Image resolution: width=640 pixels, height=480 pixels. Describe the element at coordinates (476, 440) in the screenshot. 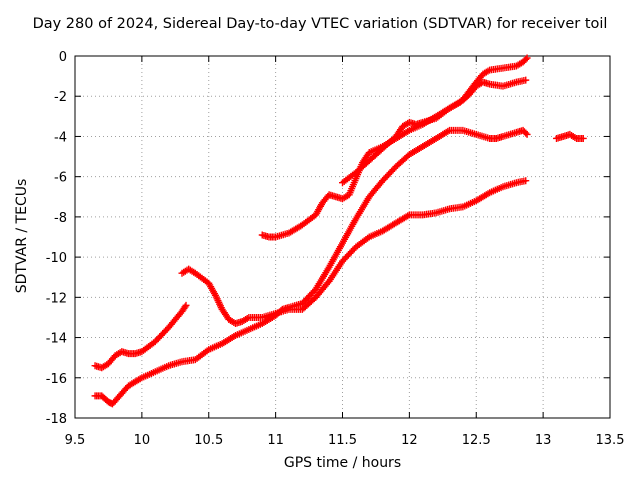

I see `x-tick-label: 12.5` at that location.